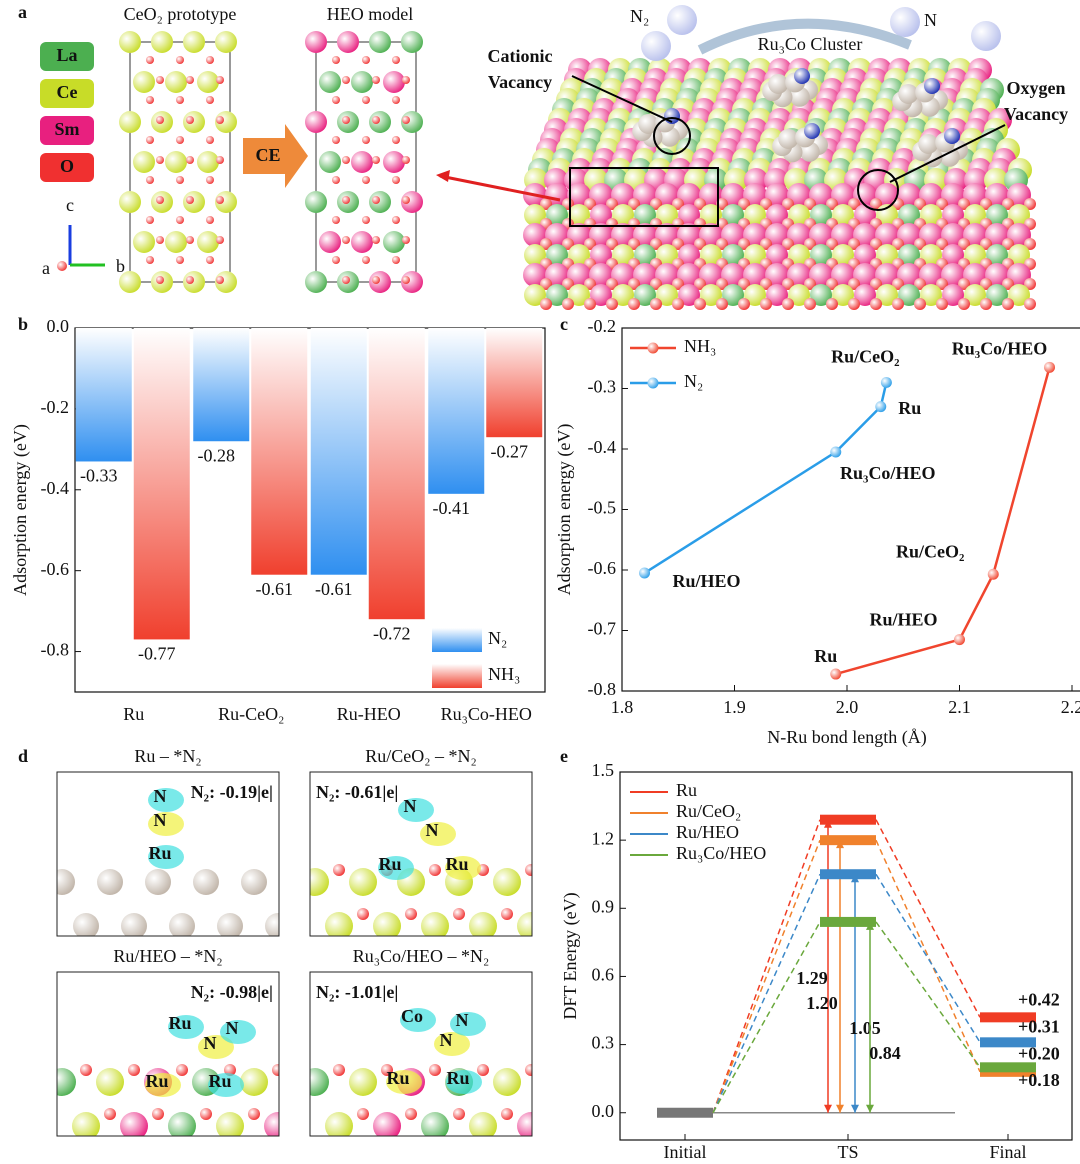 The image size is (1080, 1164). I want to click on bar, so click(514, 383).